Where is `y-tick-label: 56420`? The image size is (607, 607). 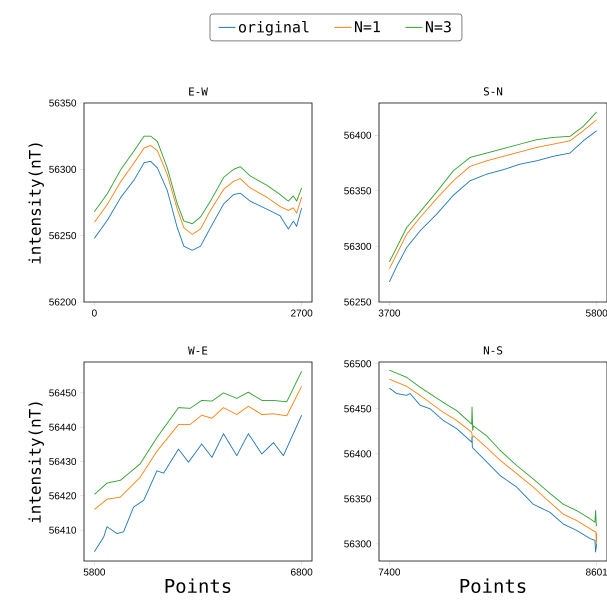
y-tick-label: 56420 is located at coordinates (62, 496).